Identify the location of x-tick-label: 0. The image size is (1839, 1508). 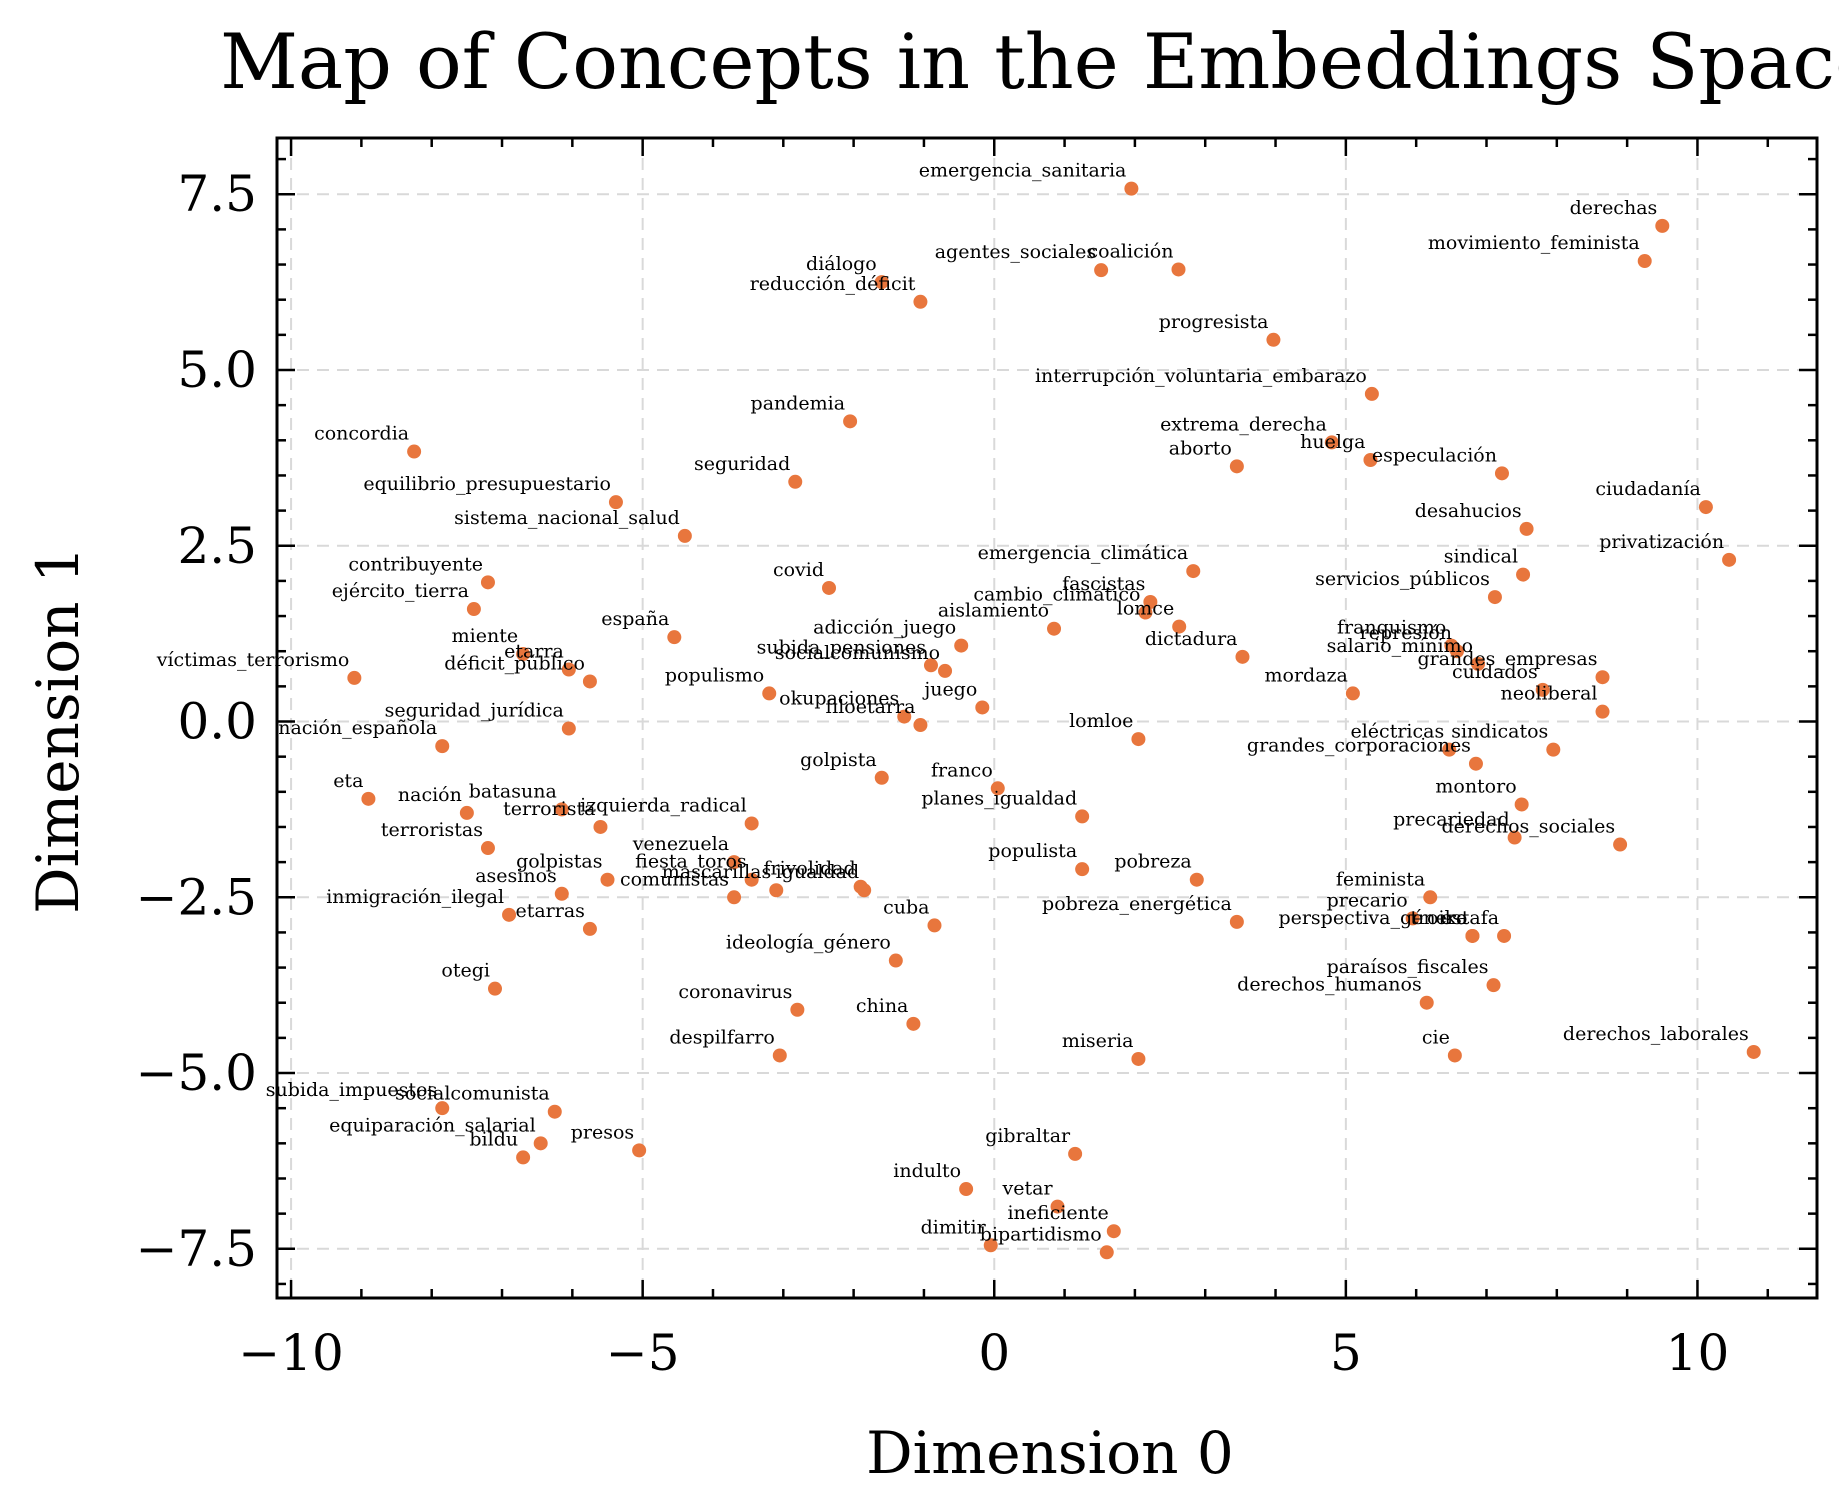
(994, 1353).